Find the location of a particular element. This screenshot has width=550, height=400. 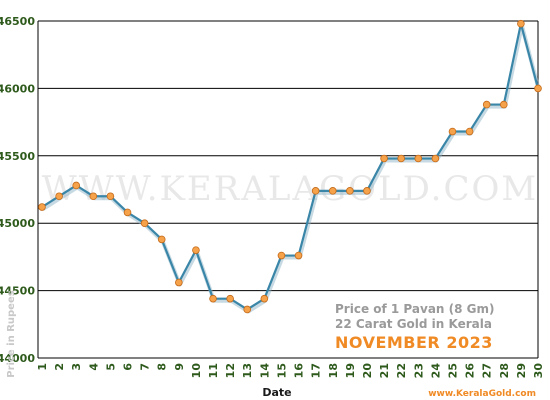

x-tick-label: 30 is located at coordinates (538, 371).